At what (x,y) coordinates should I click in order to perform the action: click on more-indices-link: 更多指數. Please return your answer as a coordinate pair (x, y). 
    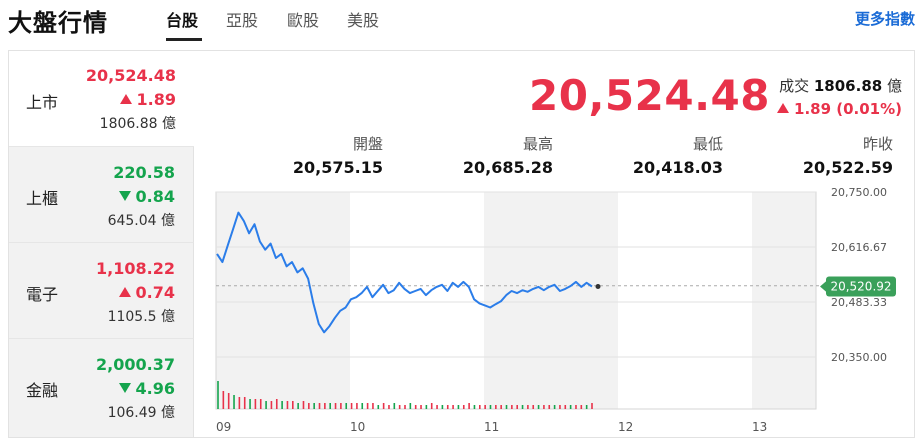
    Looking at the image, I should click on (884, 19).